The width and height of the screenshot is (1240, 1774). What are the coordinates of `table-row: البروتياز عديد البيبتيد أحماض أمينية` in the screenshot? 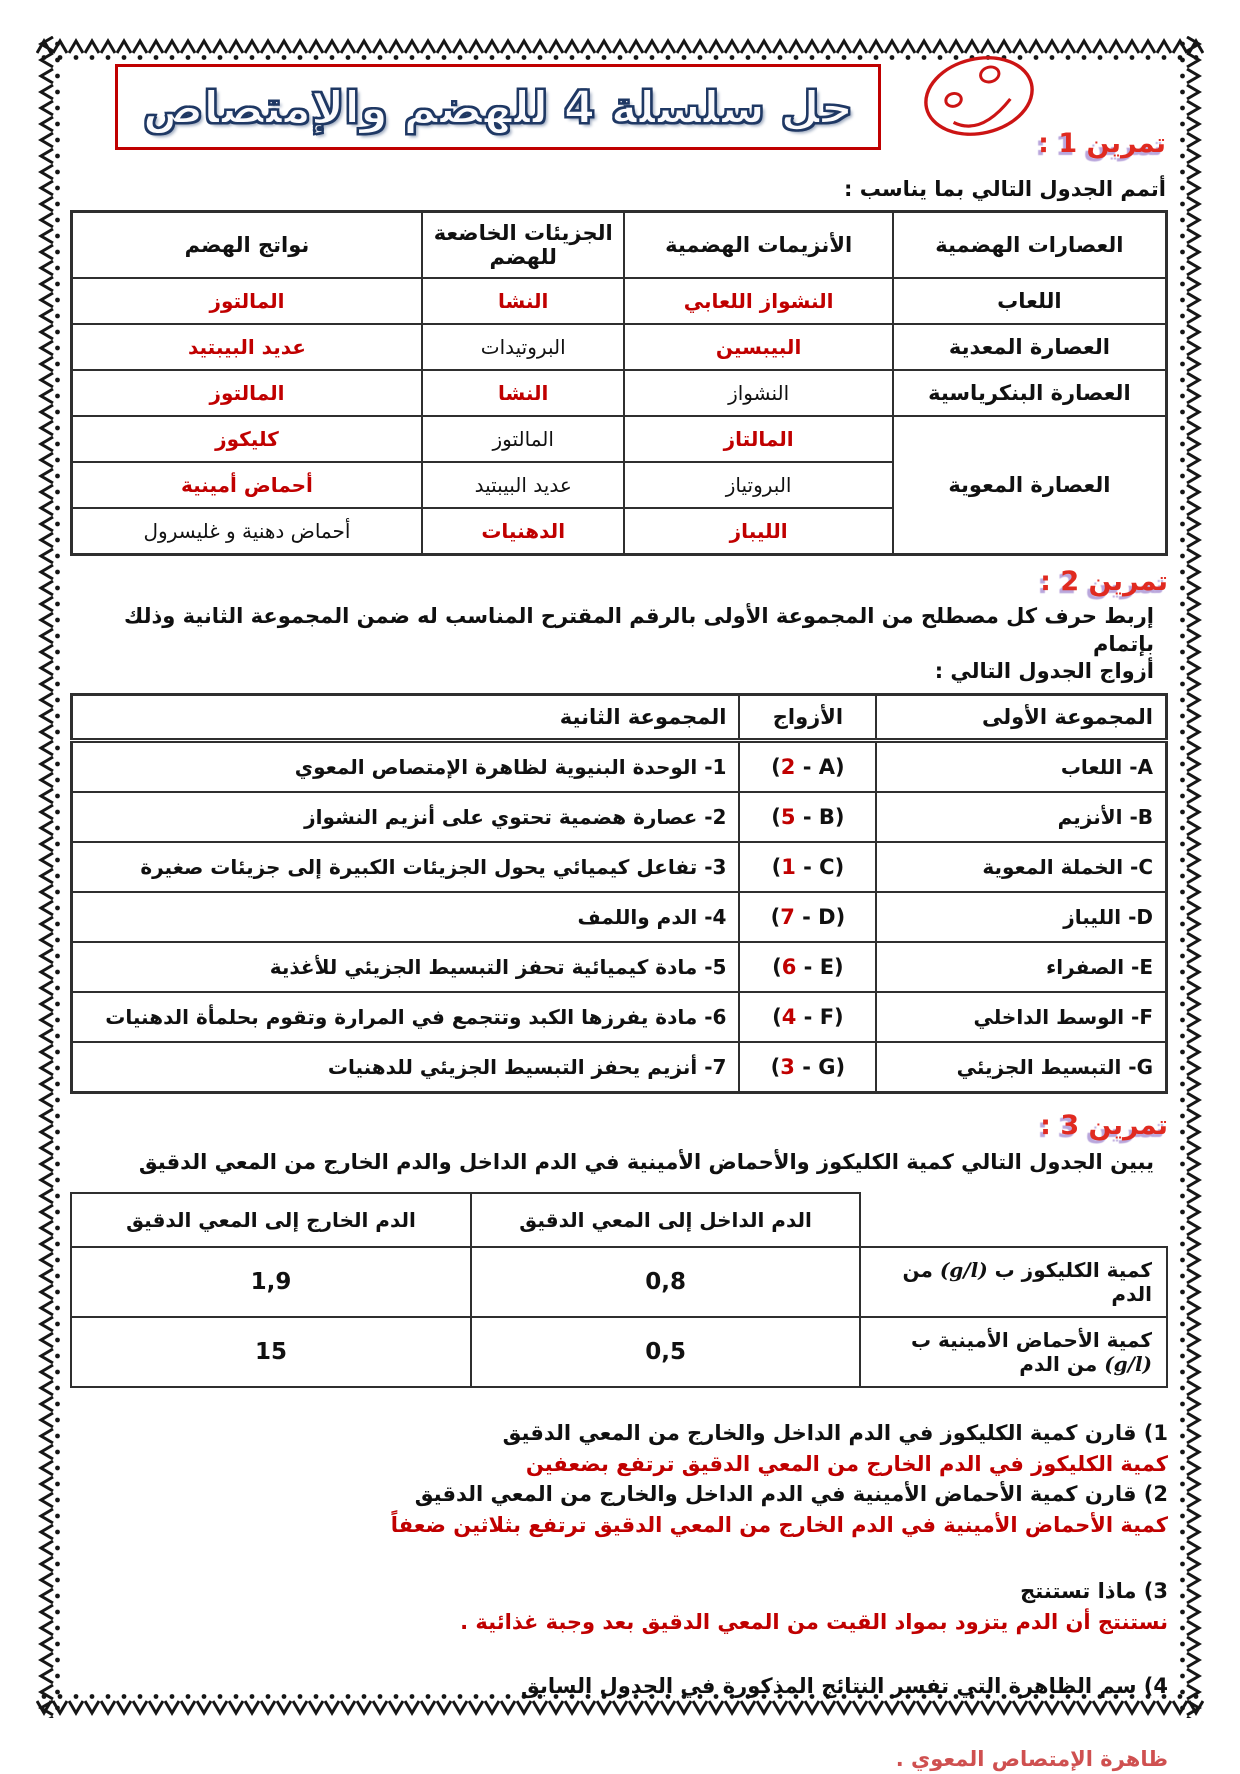 It's located at (618, 485).